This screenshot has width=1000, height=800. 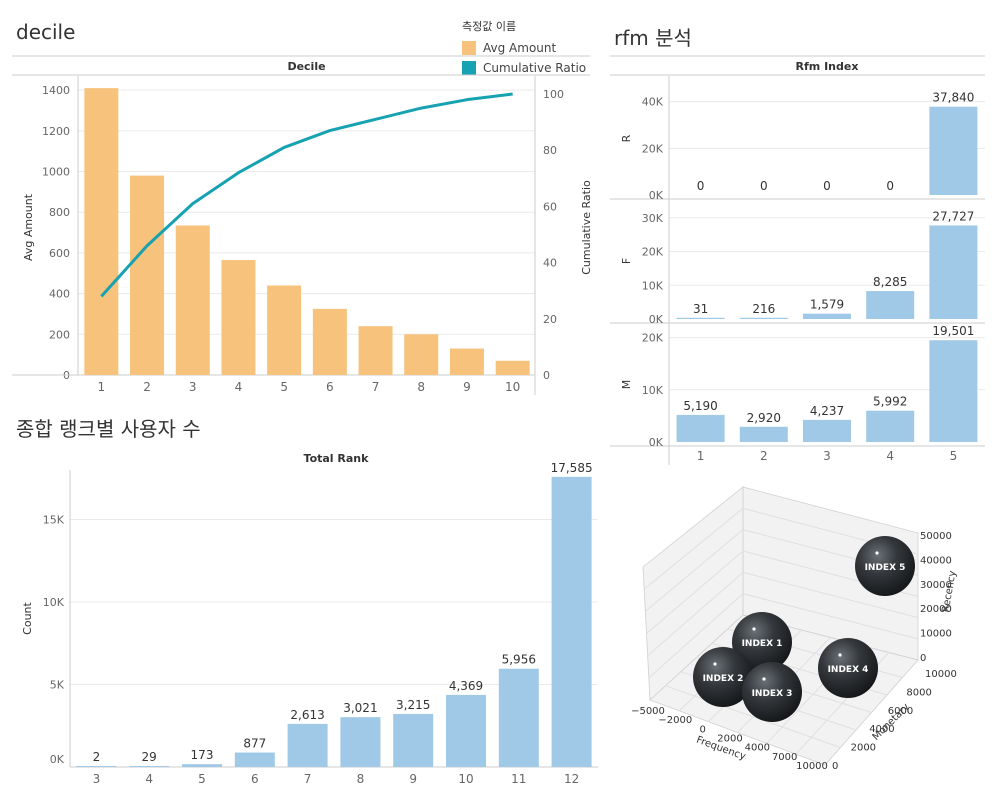 What do you see at coordinates (890, 456) in the screenshot?
I see `rfm-xtick-label: 4` at bounding box center [890, 456].